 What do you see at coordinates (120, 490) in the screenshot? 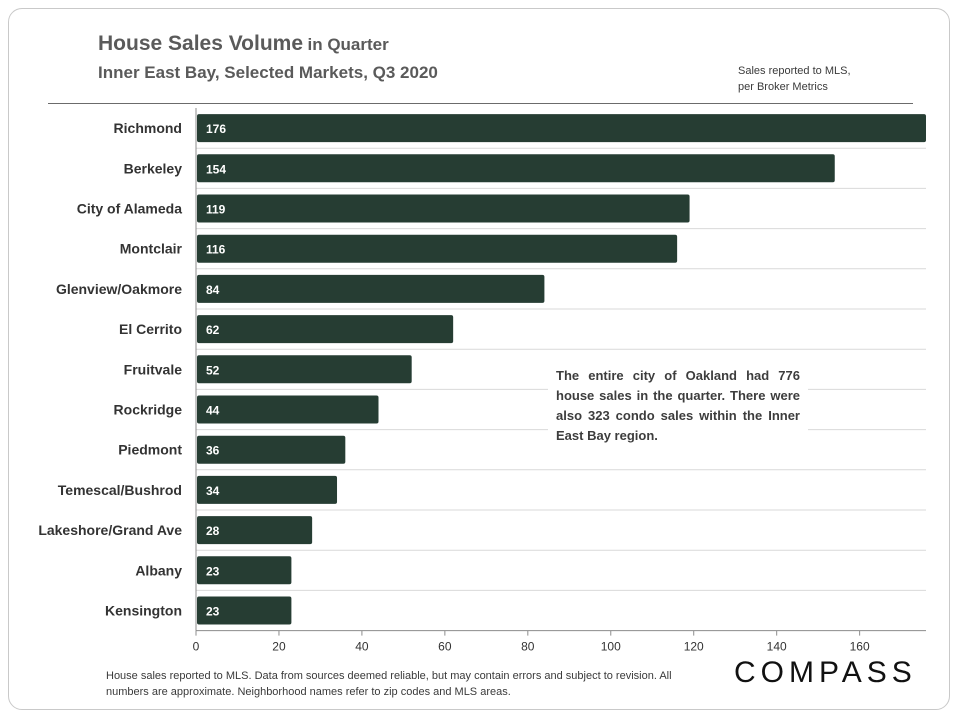
I see `category-label: Temescal/Bushrod` at bounding box center [120, 490].